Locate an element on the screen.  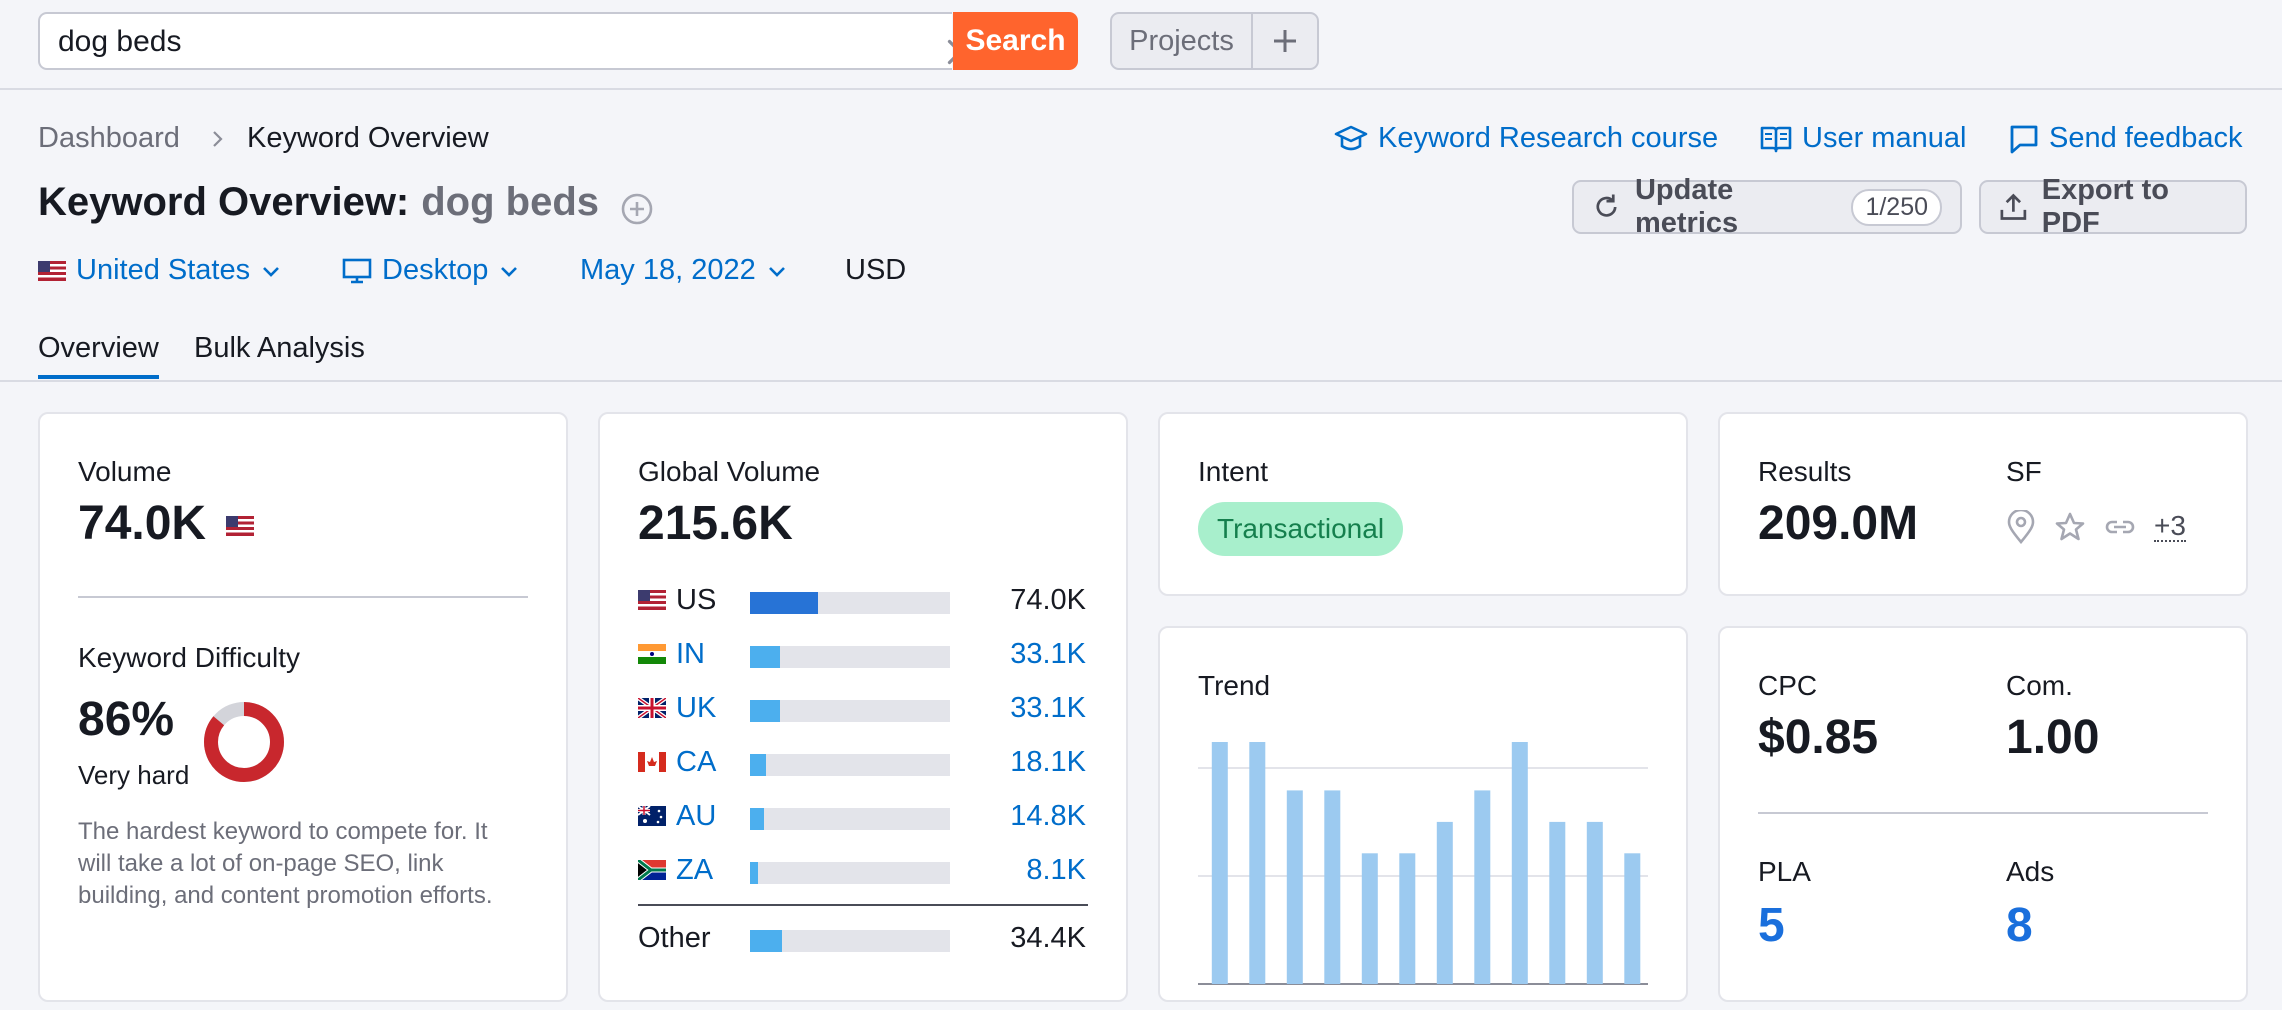
volume-label: Volume is located at coordinates (125, 471).